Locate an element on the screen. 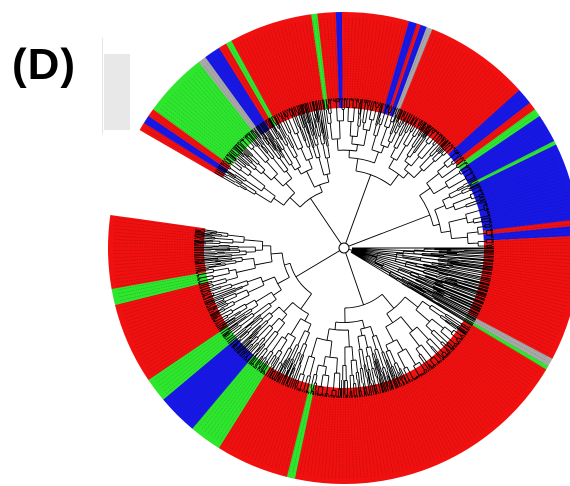 The width and height of the screenshot is (570, 486). inset-strip-block is located at coordinates (117, 92).